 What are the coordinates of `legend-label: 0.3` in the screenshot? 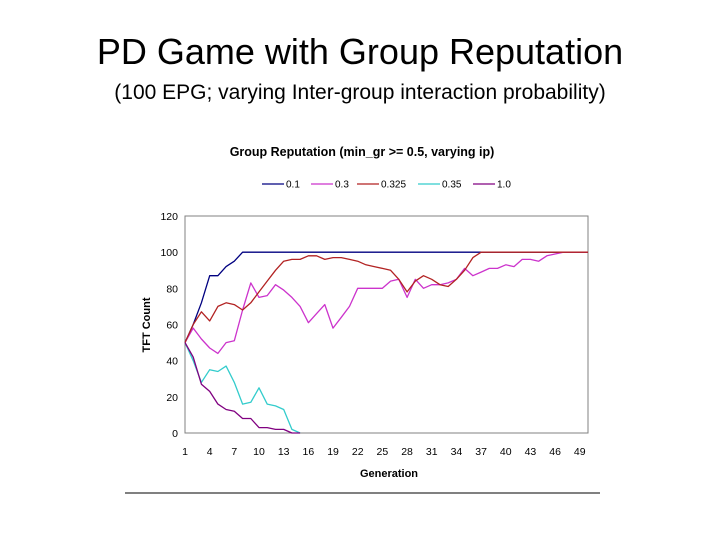 It's located at (342, 185).